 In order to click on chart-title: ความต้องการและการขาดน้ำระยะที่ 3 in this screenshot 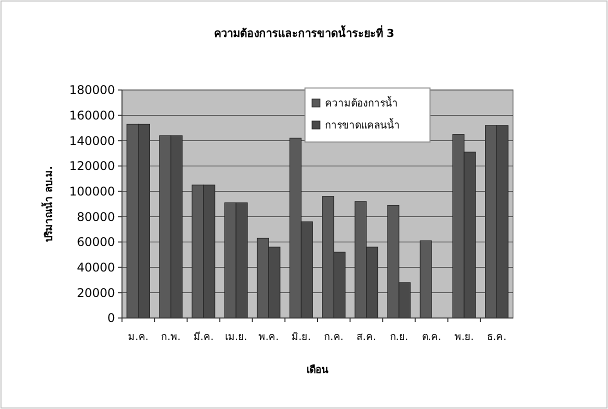, I will do `click(304, 32)`.